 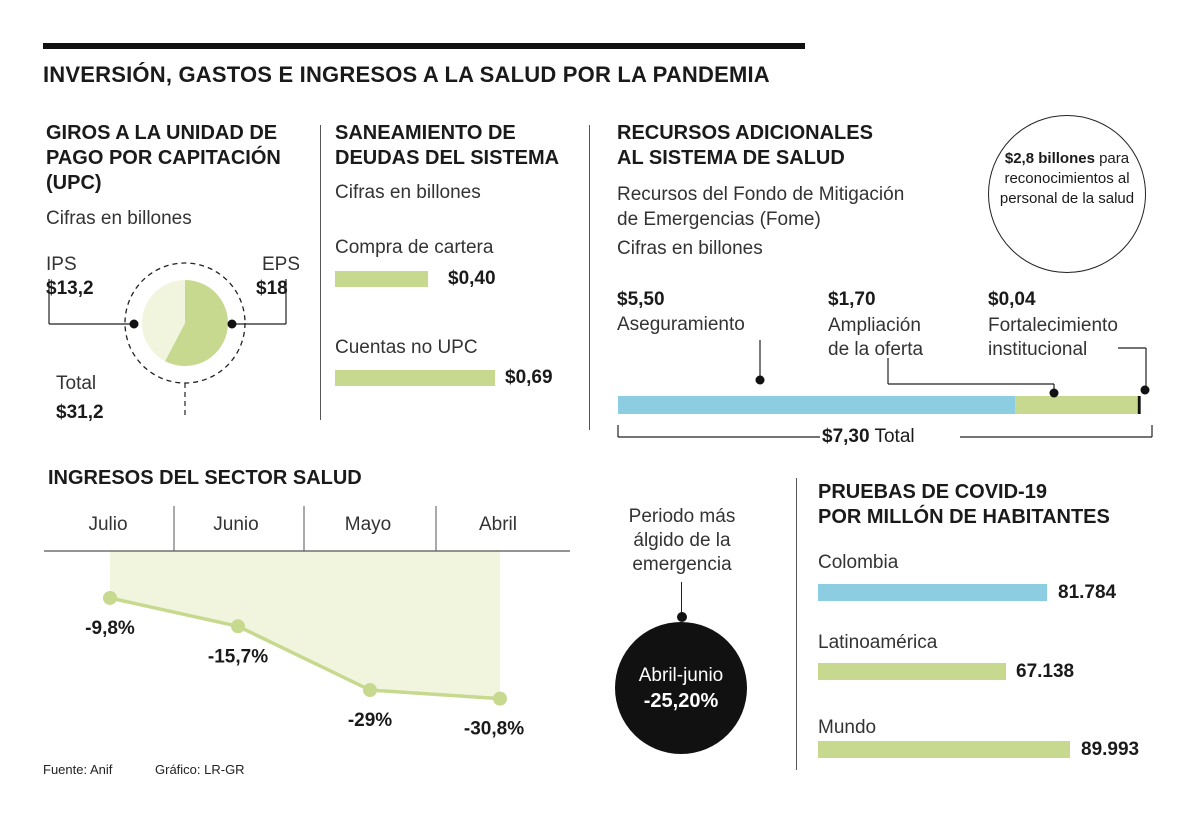 I want to click on recursos-subtitle-line-3: Cifras en billones, so click(x=690, y=248).